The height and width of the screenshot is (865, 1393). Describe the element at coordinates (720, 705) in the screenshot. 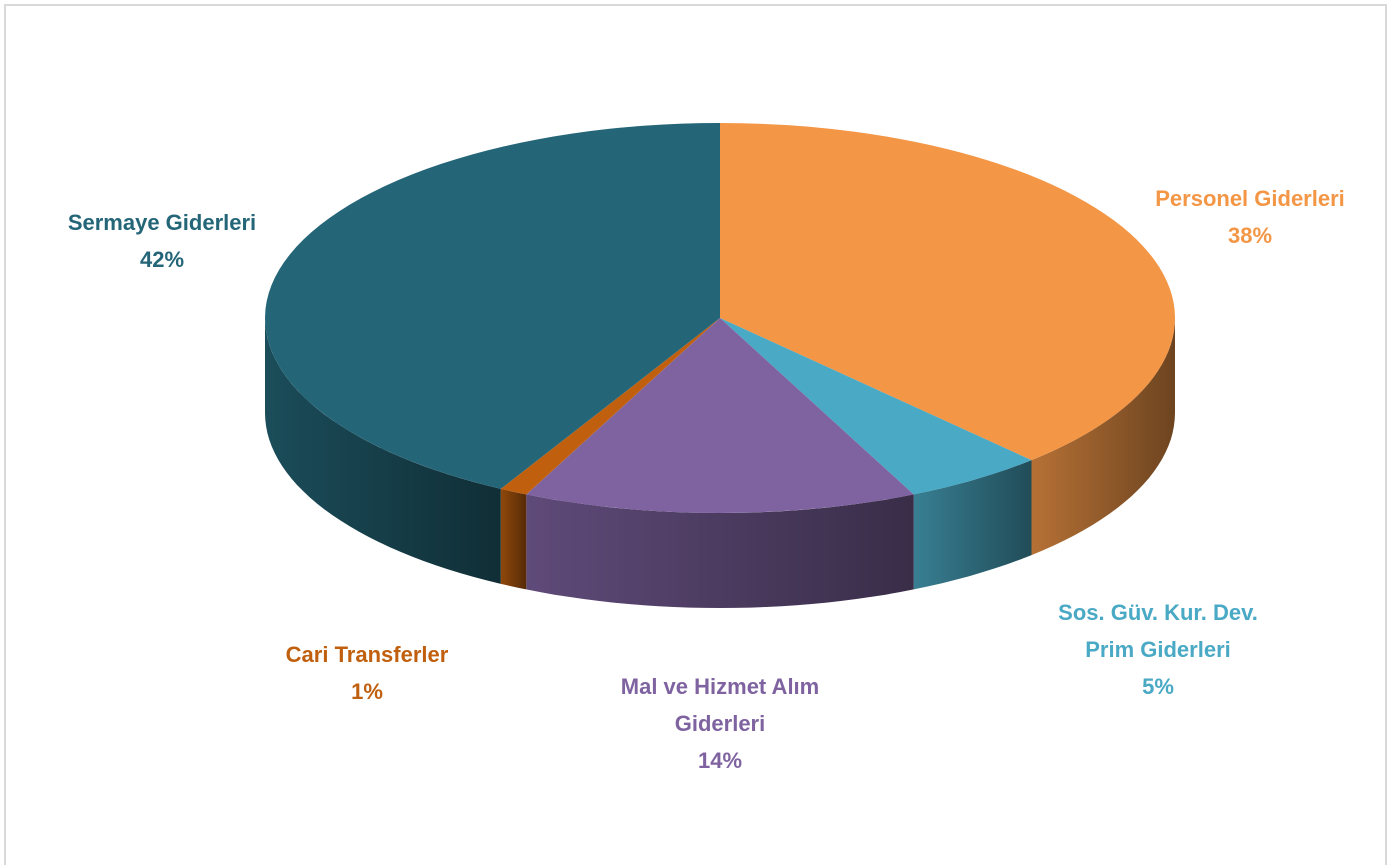

I see `category-label: Mal ve Hizmet Alım Giderleri` at that location.